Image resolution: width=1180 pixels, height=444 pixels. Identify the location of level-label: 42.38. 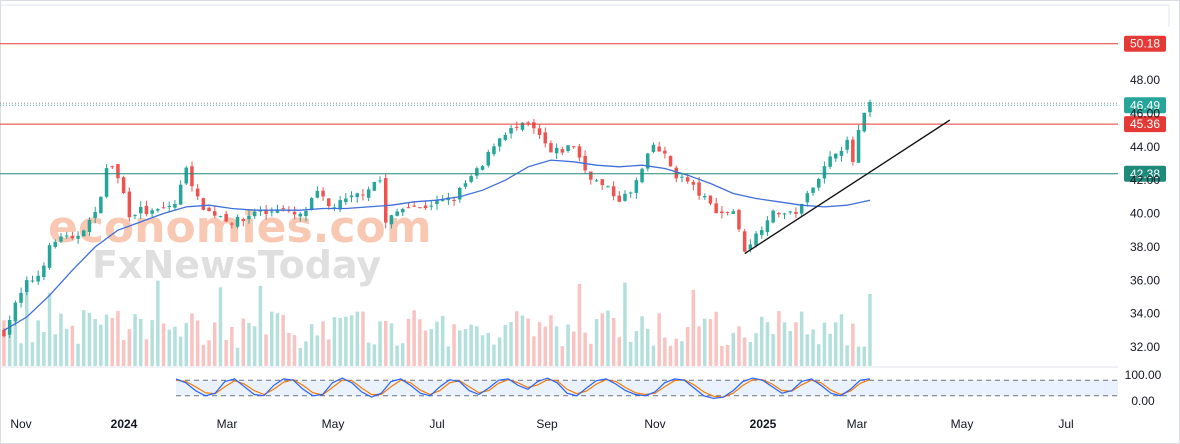
(1145, 174).